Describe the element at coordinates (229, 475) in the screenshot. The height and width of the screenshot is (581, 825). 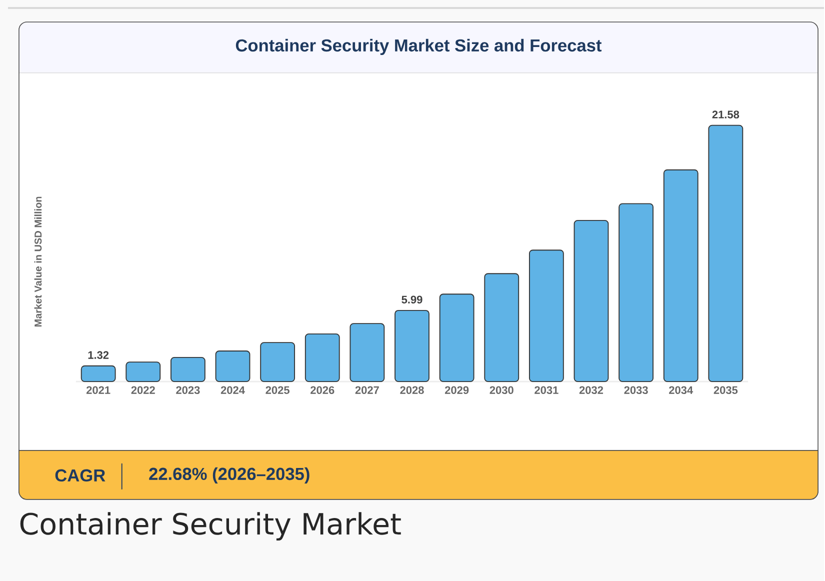
I see `text: 22.68% (2026–2035)` at that location.